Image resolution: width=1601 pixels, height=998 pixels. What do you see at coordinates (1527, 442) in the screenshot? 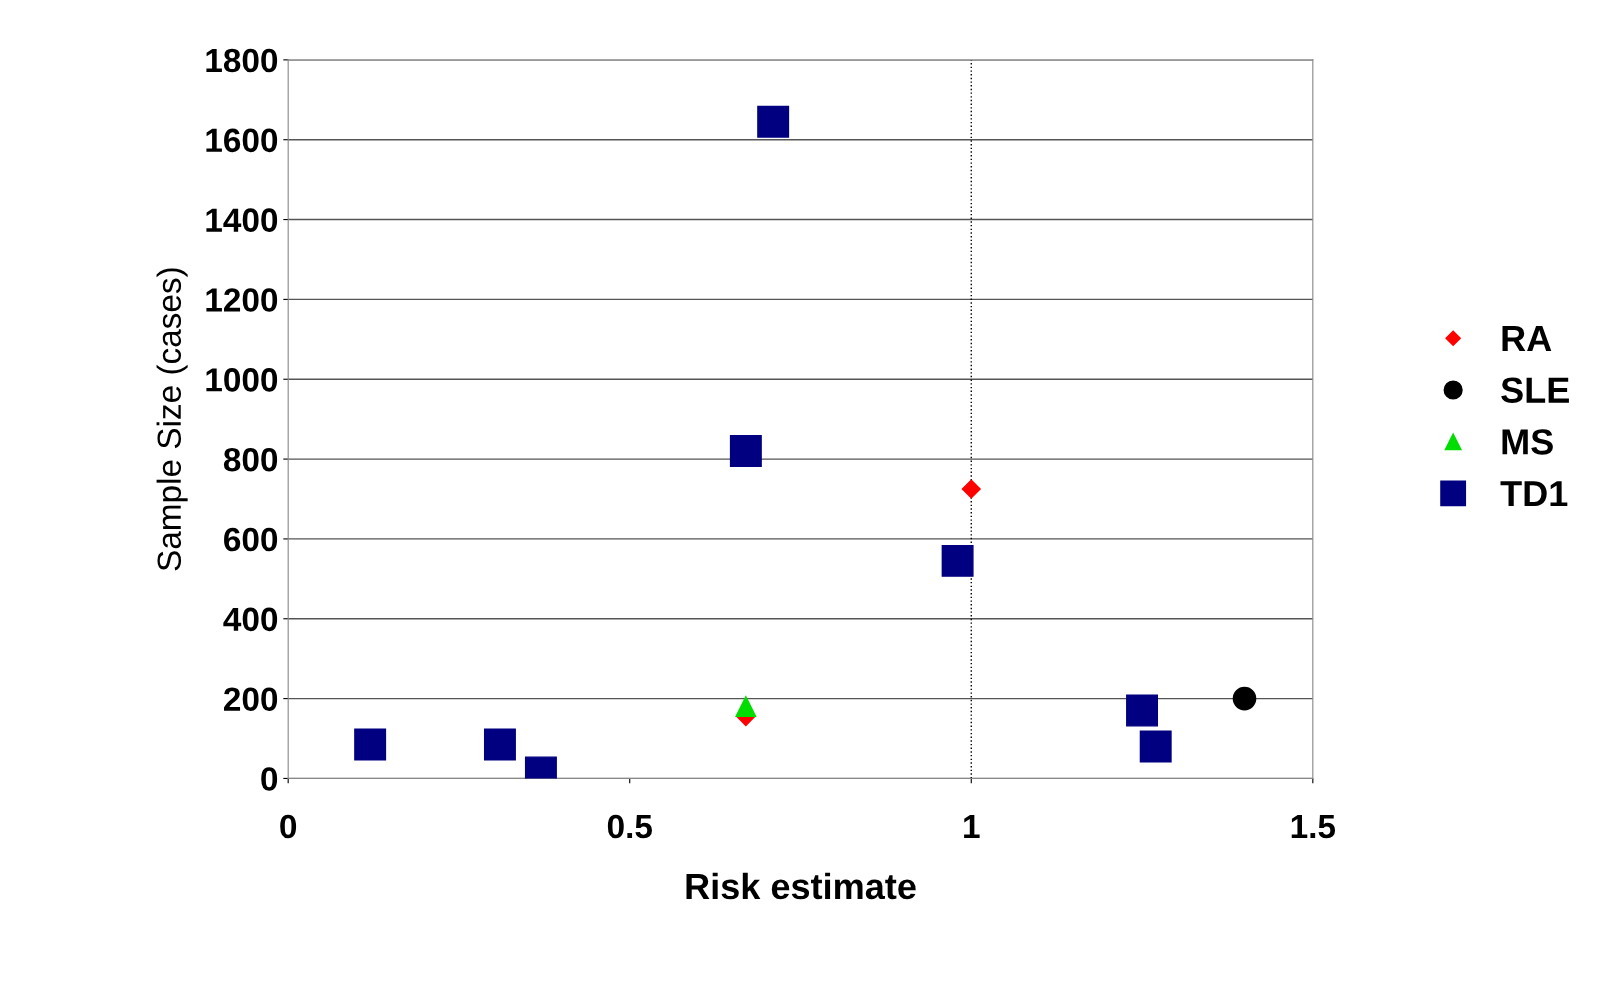
I see `legend-label: MS` at bounding box center [1527, 442].